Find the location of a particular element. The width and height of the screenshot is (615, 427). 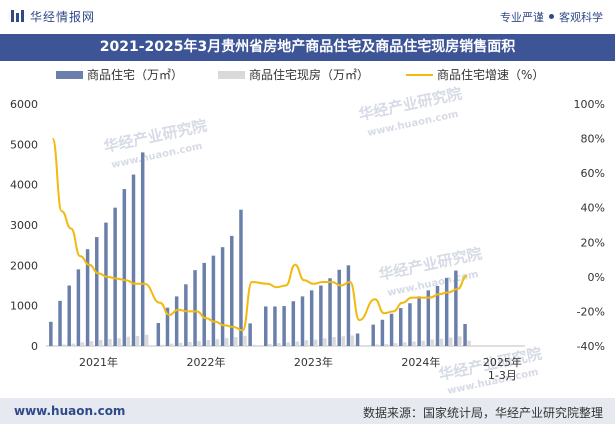

brand: 华经情报网 is located at coordinates (52, 16).